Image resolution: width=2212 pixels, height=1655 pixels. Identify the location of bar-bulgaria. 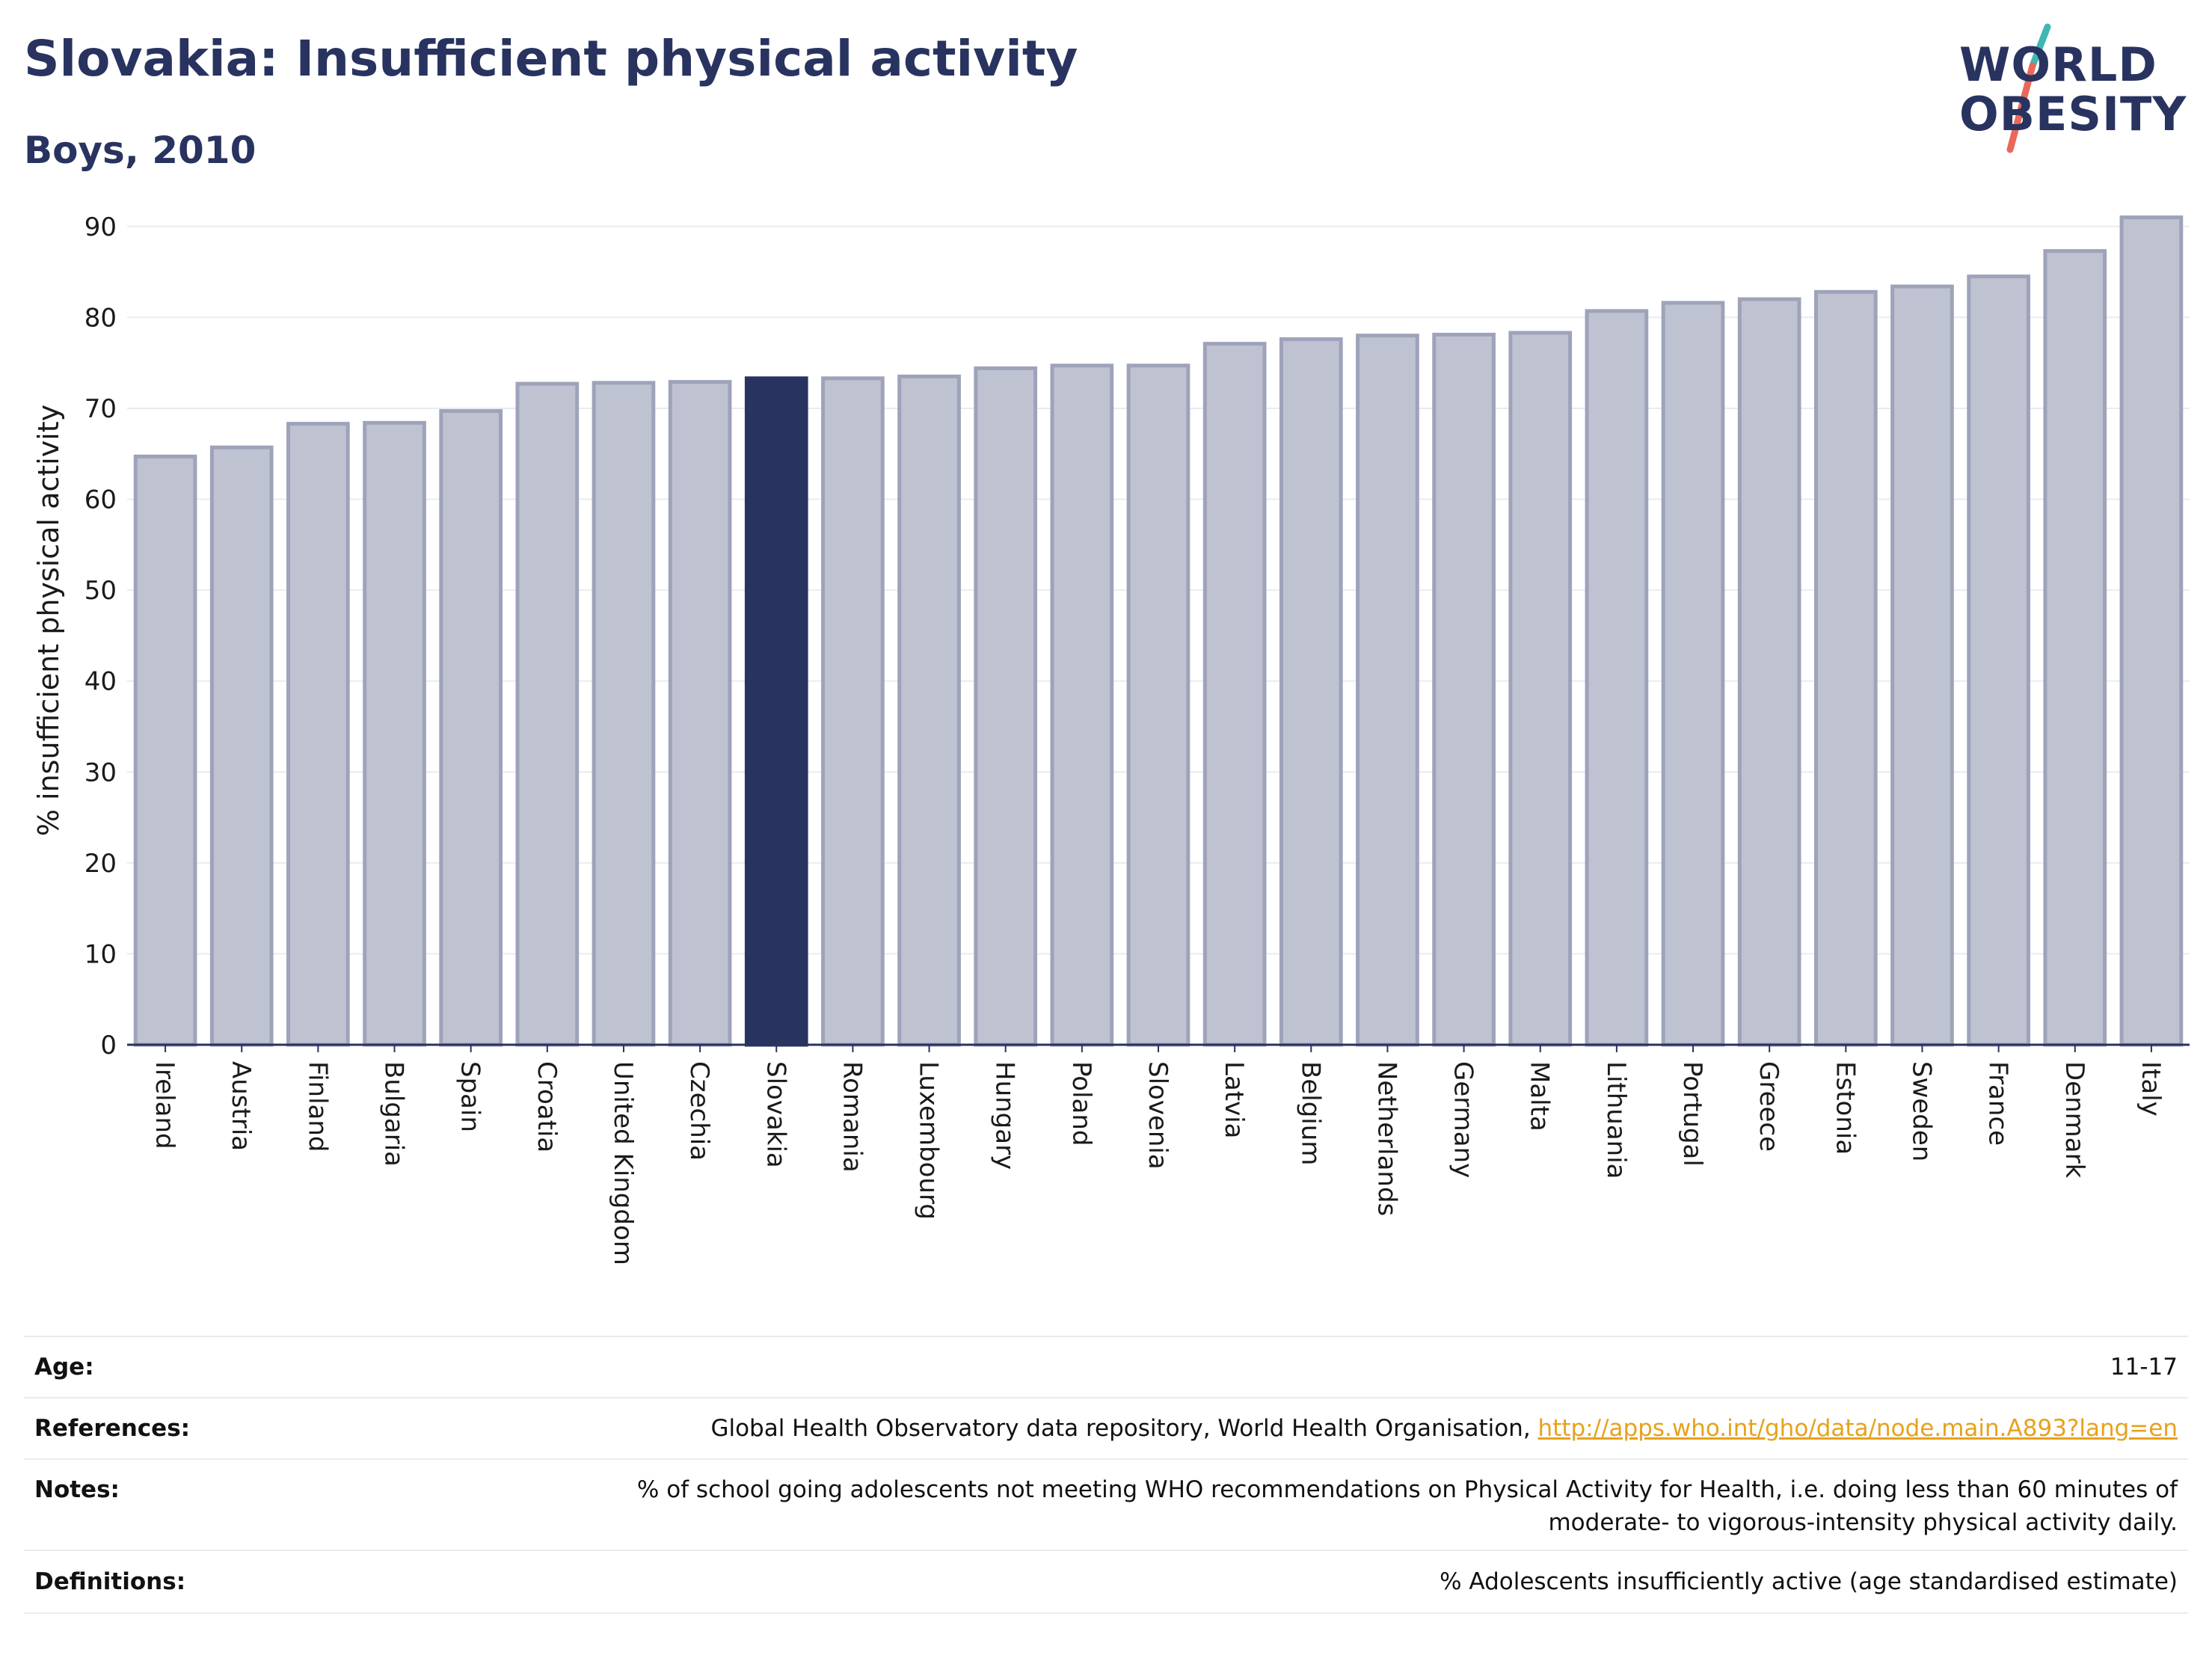
(394, 733).